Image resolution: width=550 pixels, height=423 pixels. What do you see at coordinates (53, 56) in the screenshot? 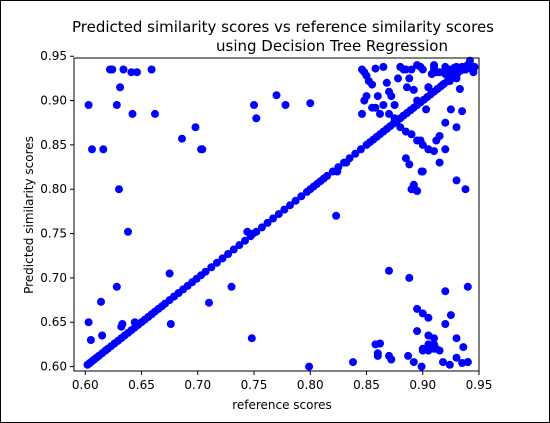
I see `y-tick-label: 0.95` at bounding box center [53, 56].